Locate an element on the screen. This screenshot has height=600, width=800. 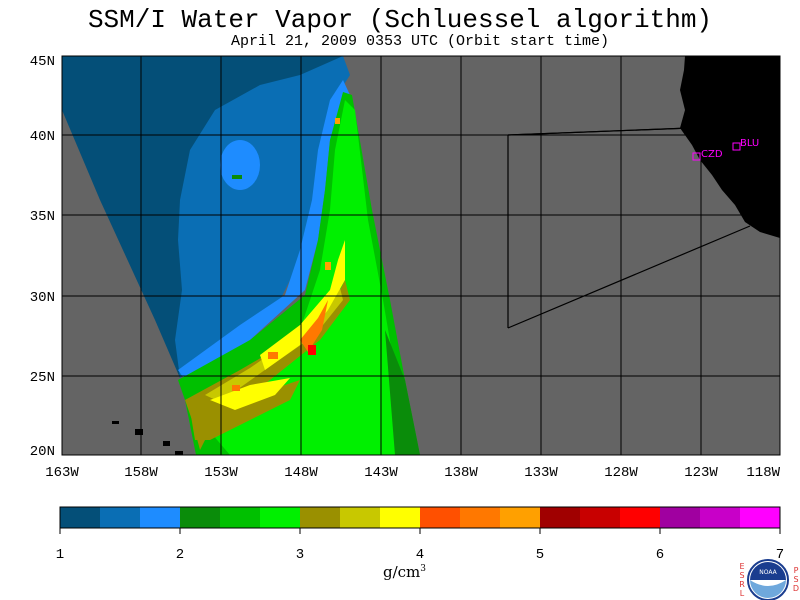
colorbar-tick-label: 3 is located at coordinates (300, 555).